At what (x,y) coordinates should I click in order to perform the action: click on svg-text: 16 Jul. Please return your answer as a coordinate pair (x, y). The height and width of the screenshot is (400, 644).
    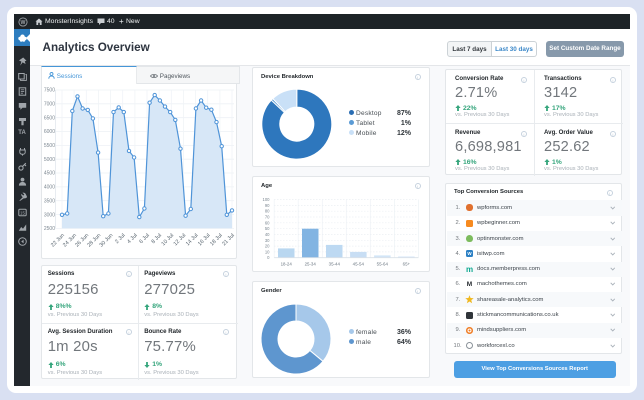
    Looking at the image, I should click on (204, 240).